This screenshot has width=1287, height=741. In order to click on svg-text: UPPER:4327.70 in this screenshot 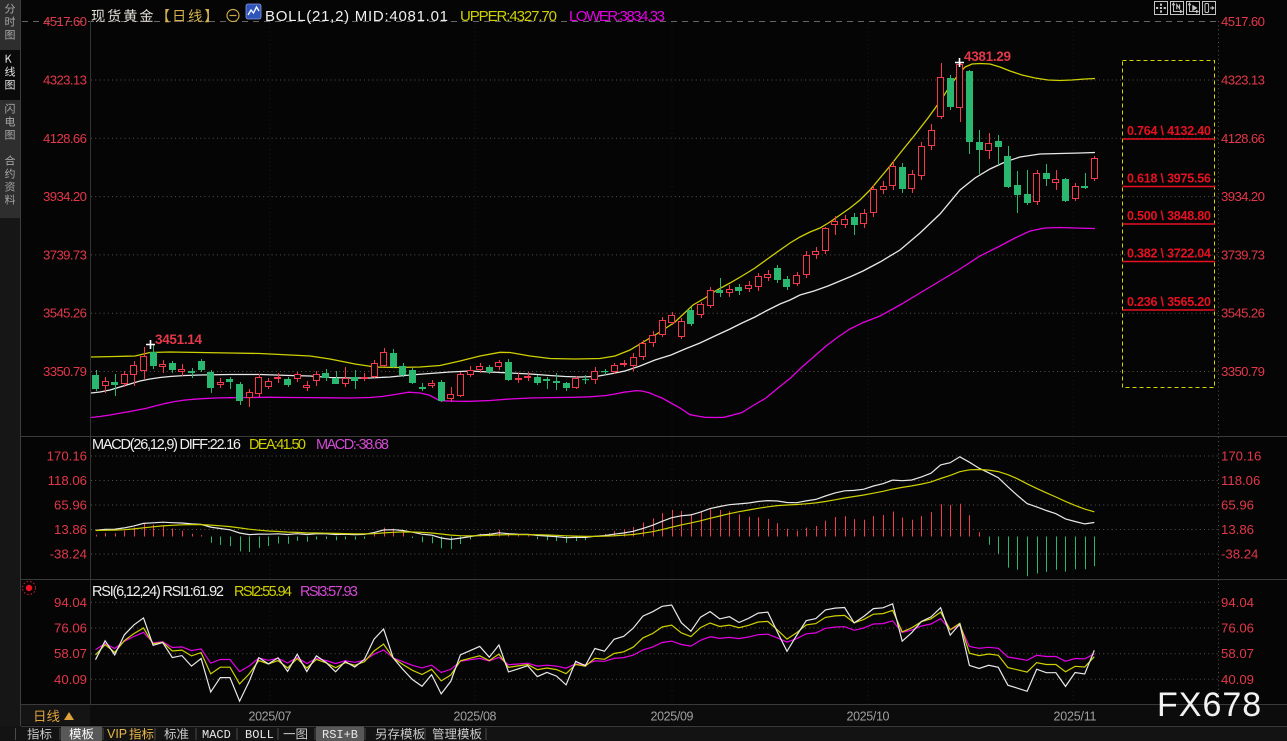, I will do `click(508, 16)`.